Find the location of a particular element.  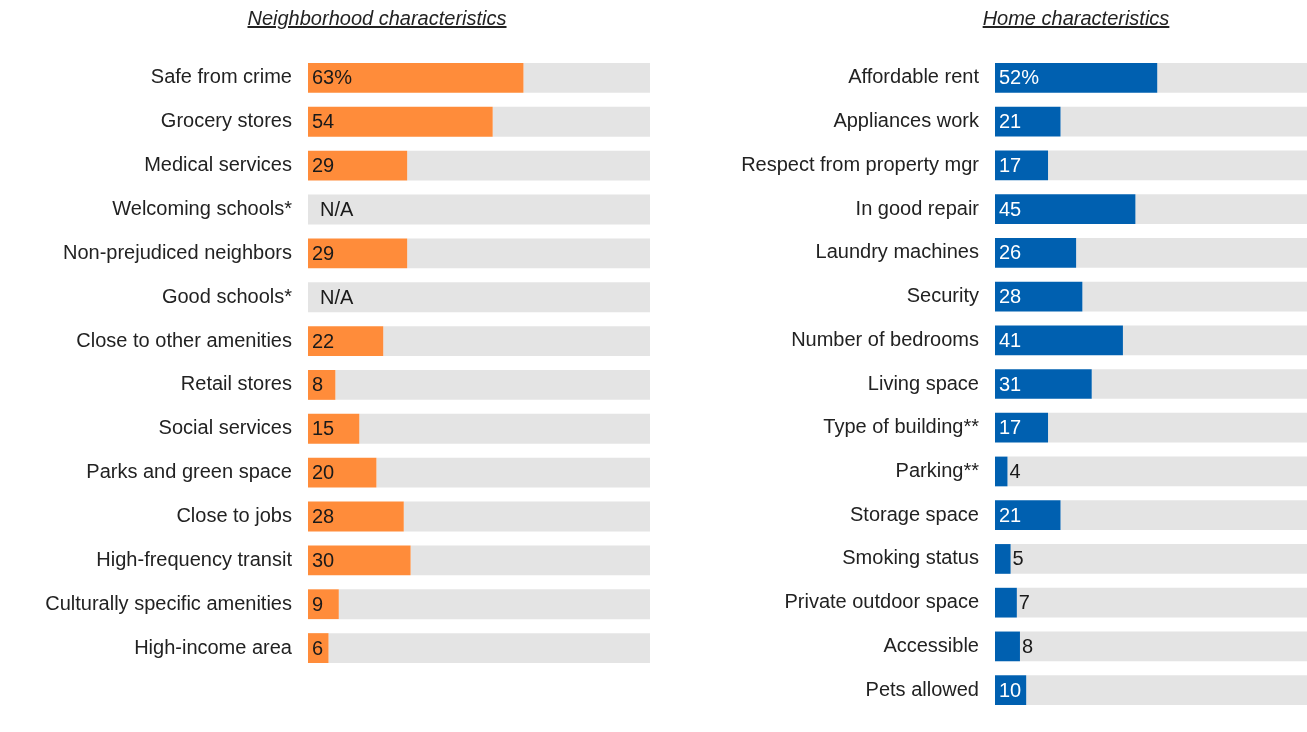

y-tick-label: Grocery stores is located at coordinates (226, 120).